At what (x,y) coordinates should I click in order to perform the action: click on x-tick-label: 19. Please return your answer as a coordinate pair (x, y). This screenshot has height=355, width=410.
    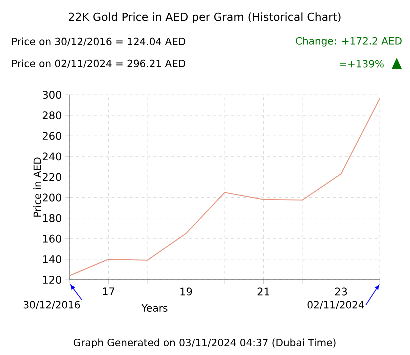
    Looking at the image, I should click on (186, 292).